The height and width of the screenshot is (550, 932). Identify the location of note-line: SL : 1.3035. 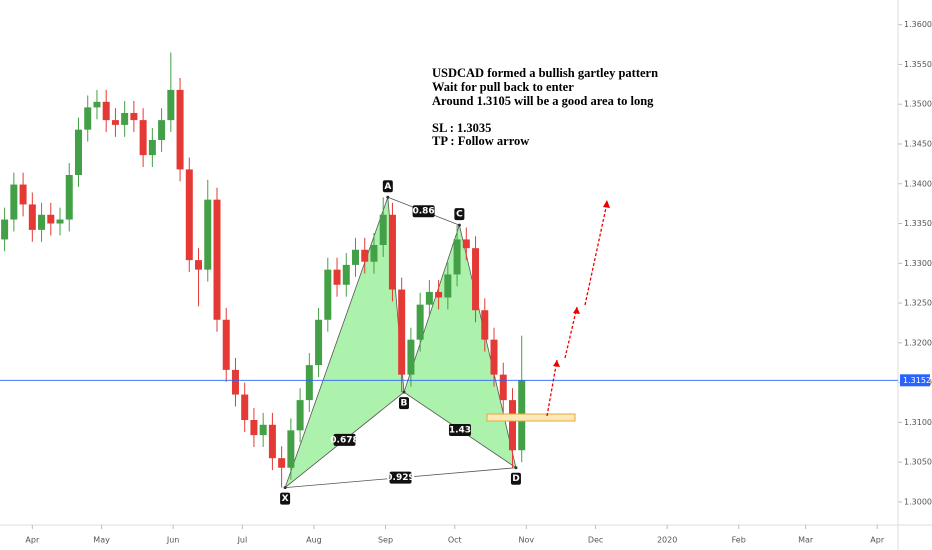
(461, 128).